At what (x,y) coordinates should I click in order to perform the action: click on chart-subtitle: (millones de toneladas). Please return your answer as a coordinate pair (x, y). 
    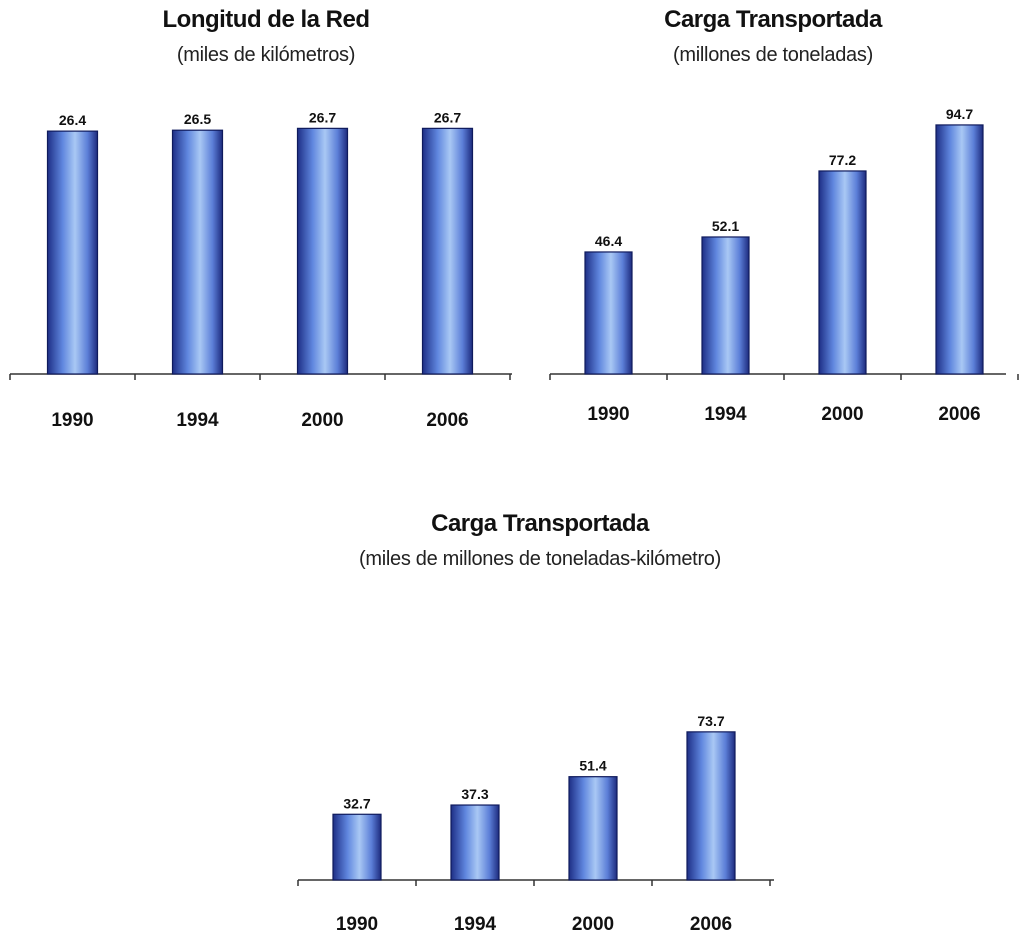
    Looking at the image, I should click on (773, 55).